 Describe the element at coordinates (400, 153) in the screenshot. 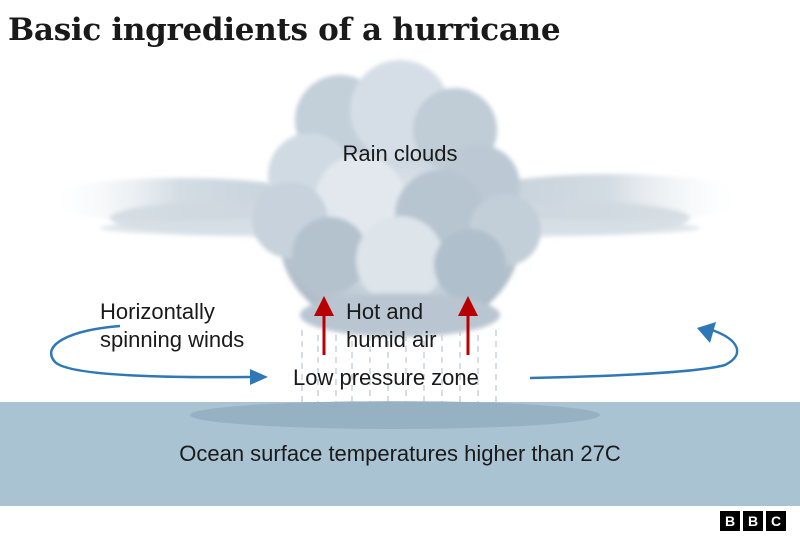

I see `rain-clouds-label: Rain clouds` at that location.